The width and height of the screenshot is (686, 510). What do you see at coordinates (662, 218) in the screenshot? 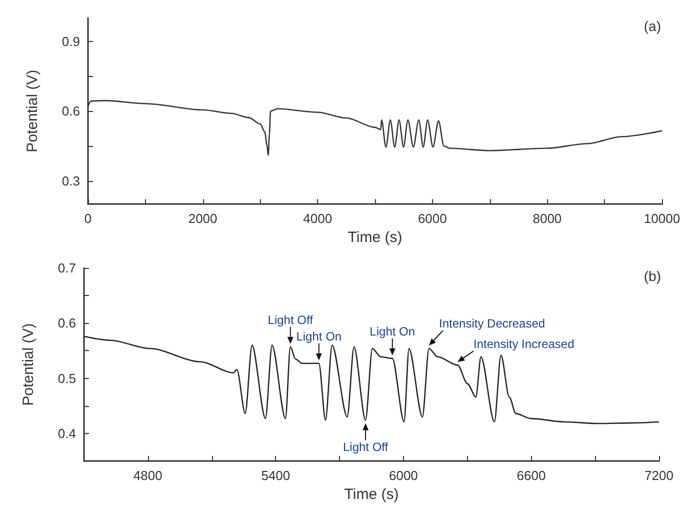
I see `x-tick-label: 10000` at bounding box center [662, 218].